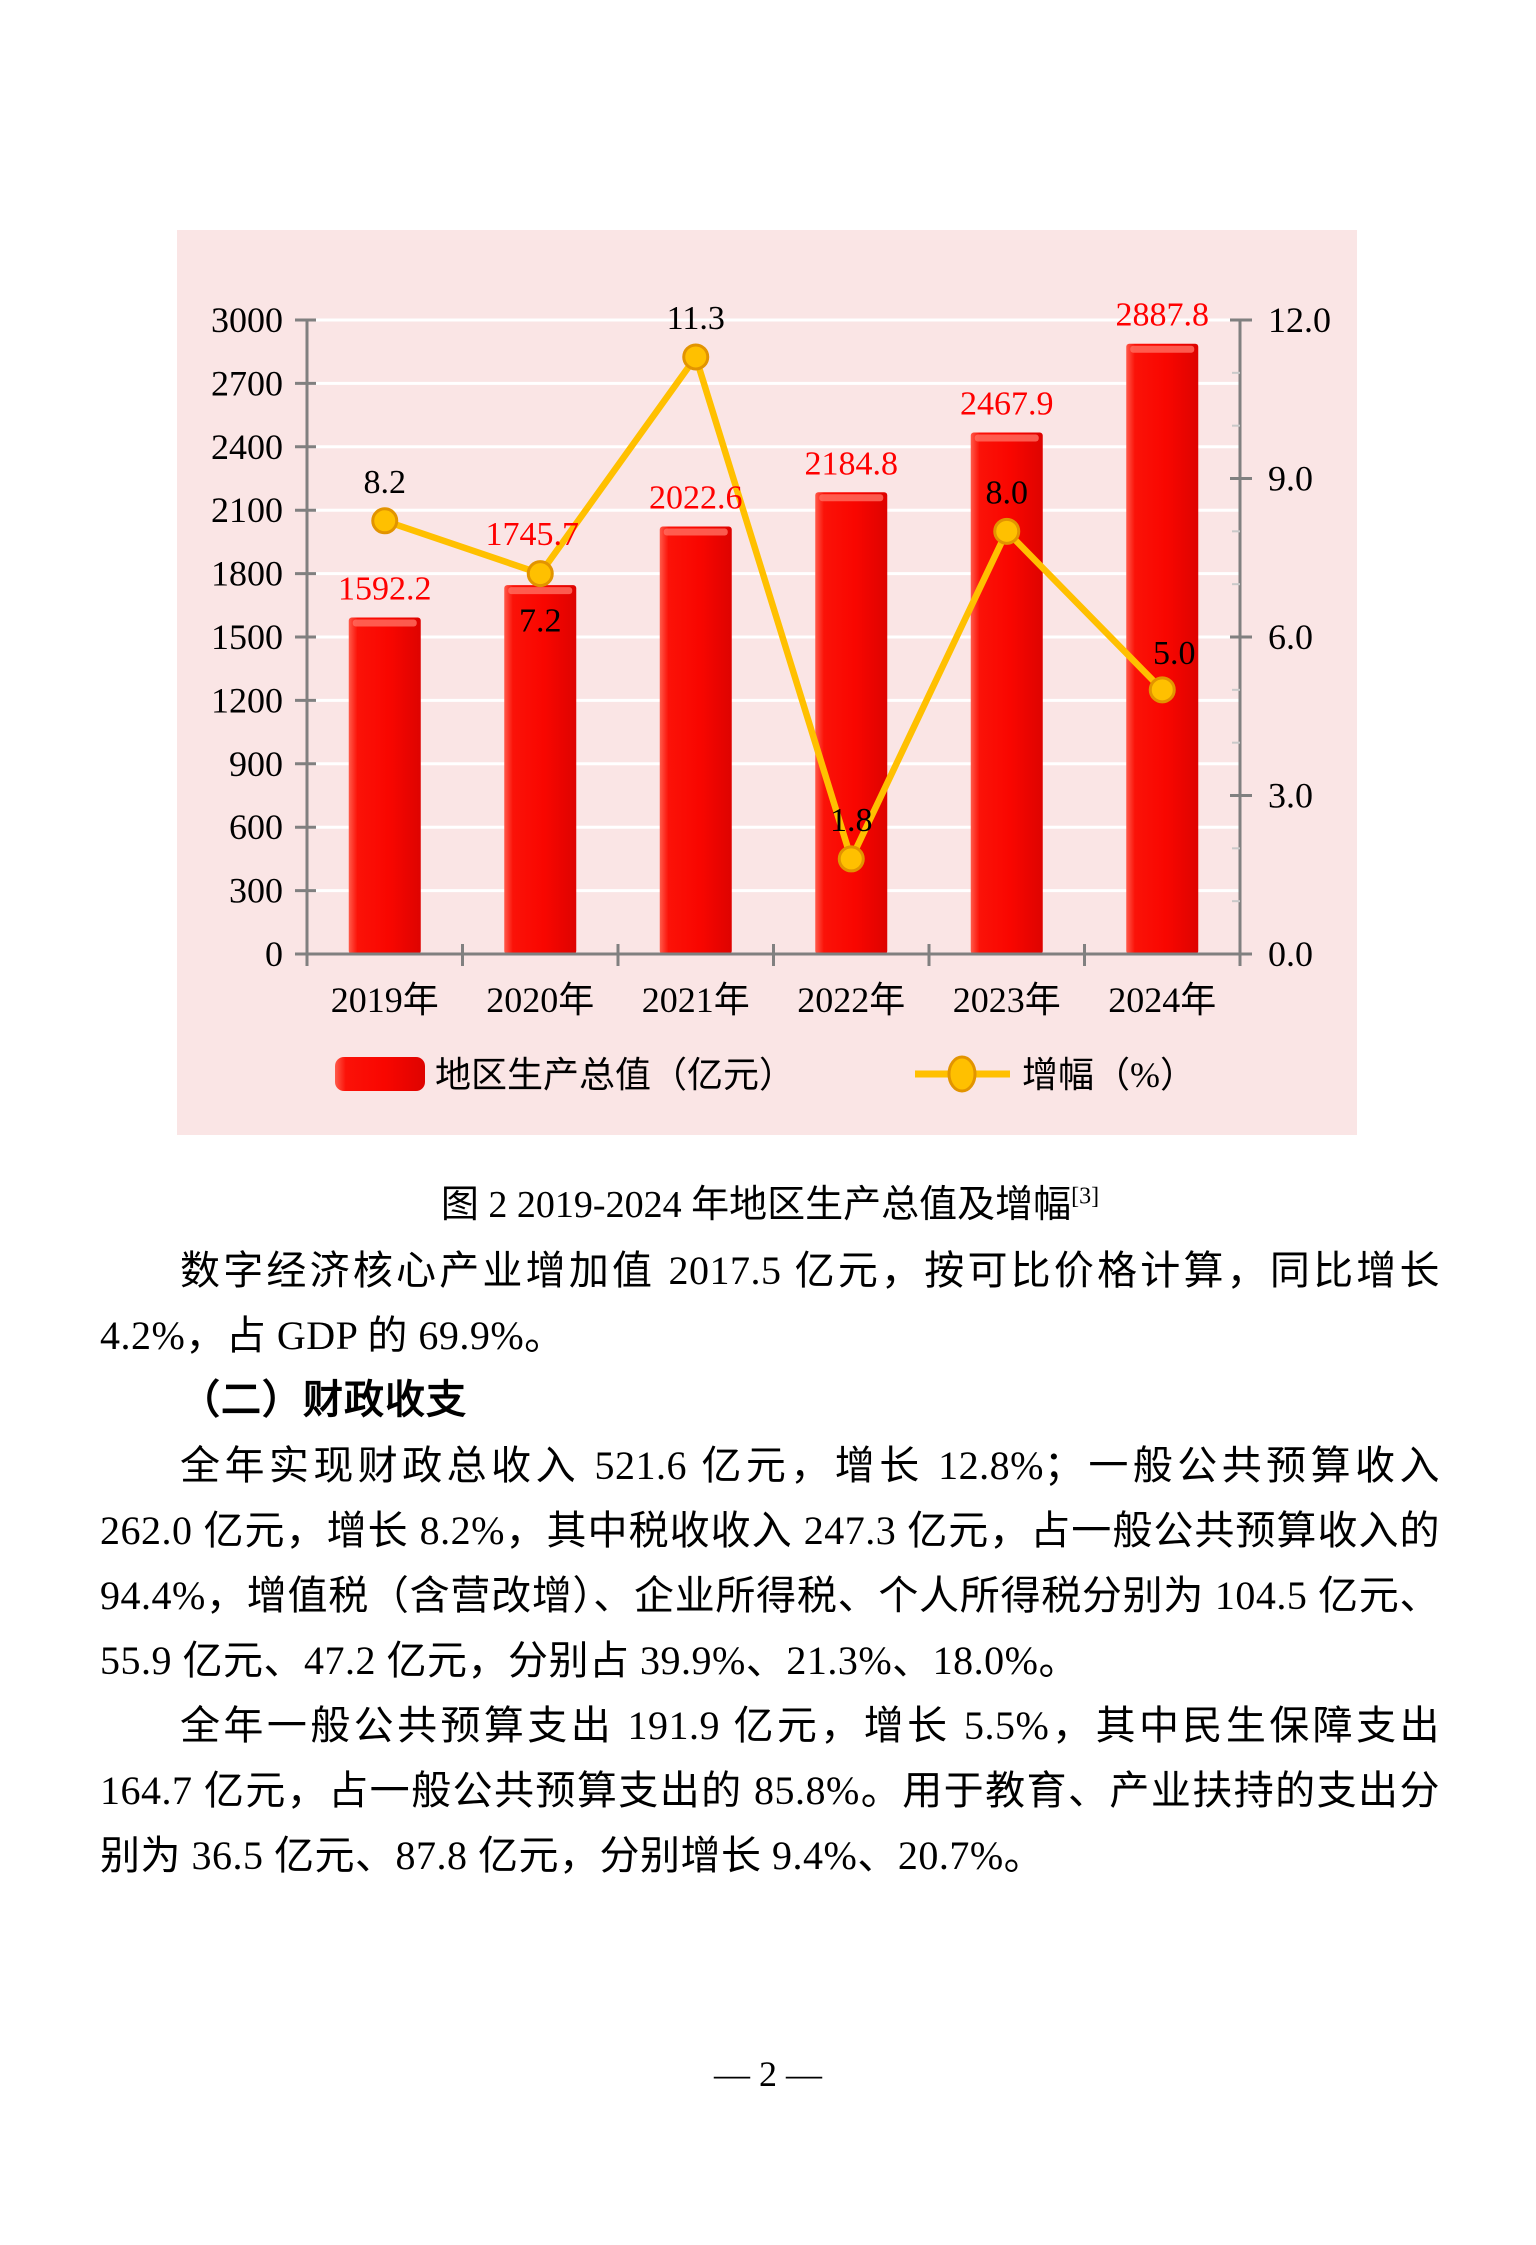 This screenshot has width=1536, height=2245. What do you see at coordinates (384, 785) in the screenshot?
I see `bar-2019年` at bounding box center [384, 785].